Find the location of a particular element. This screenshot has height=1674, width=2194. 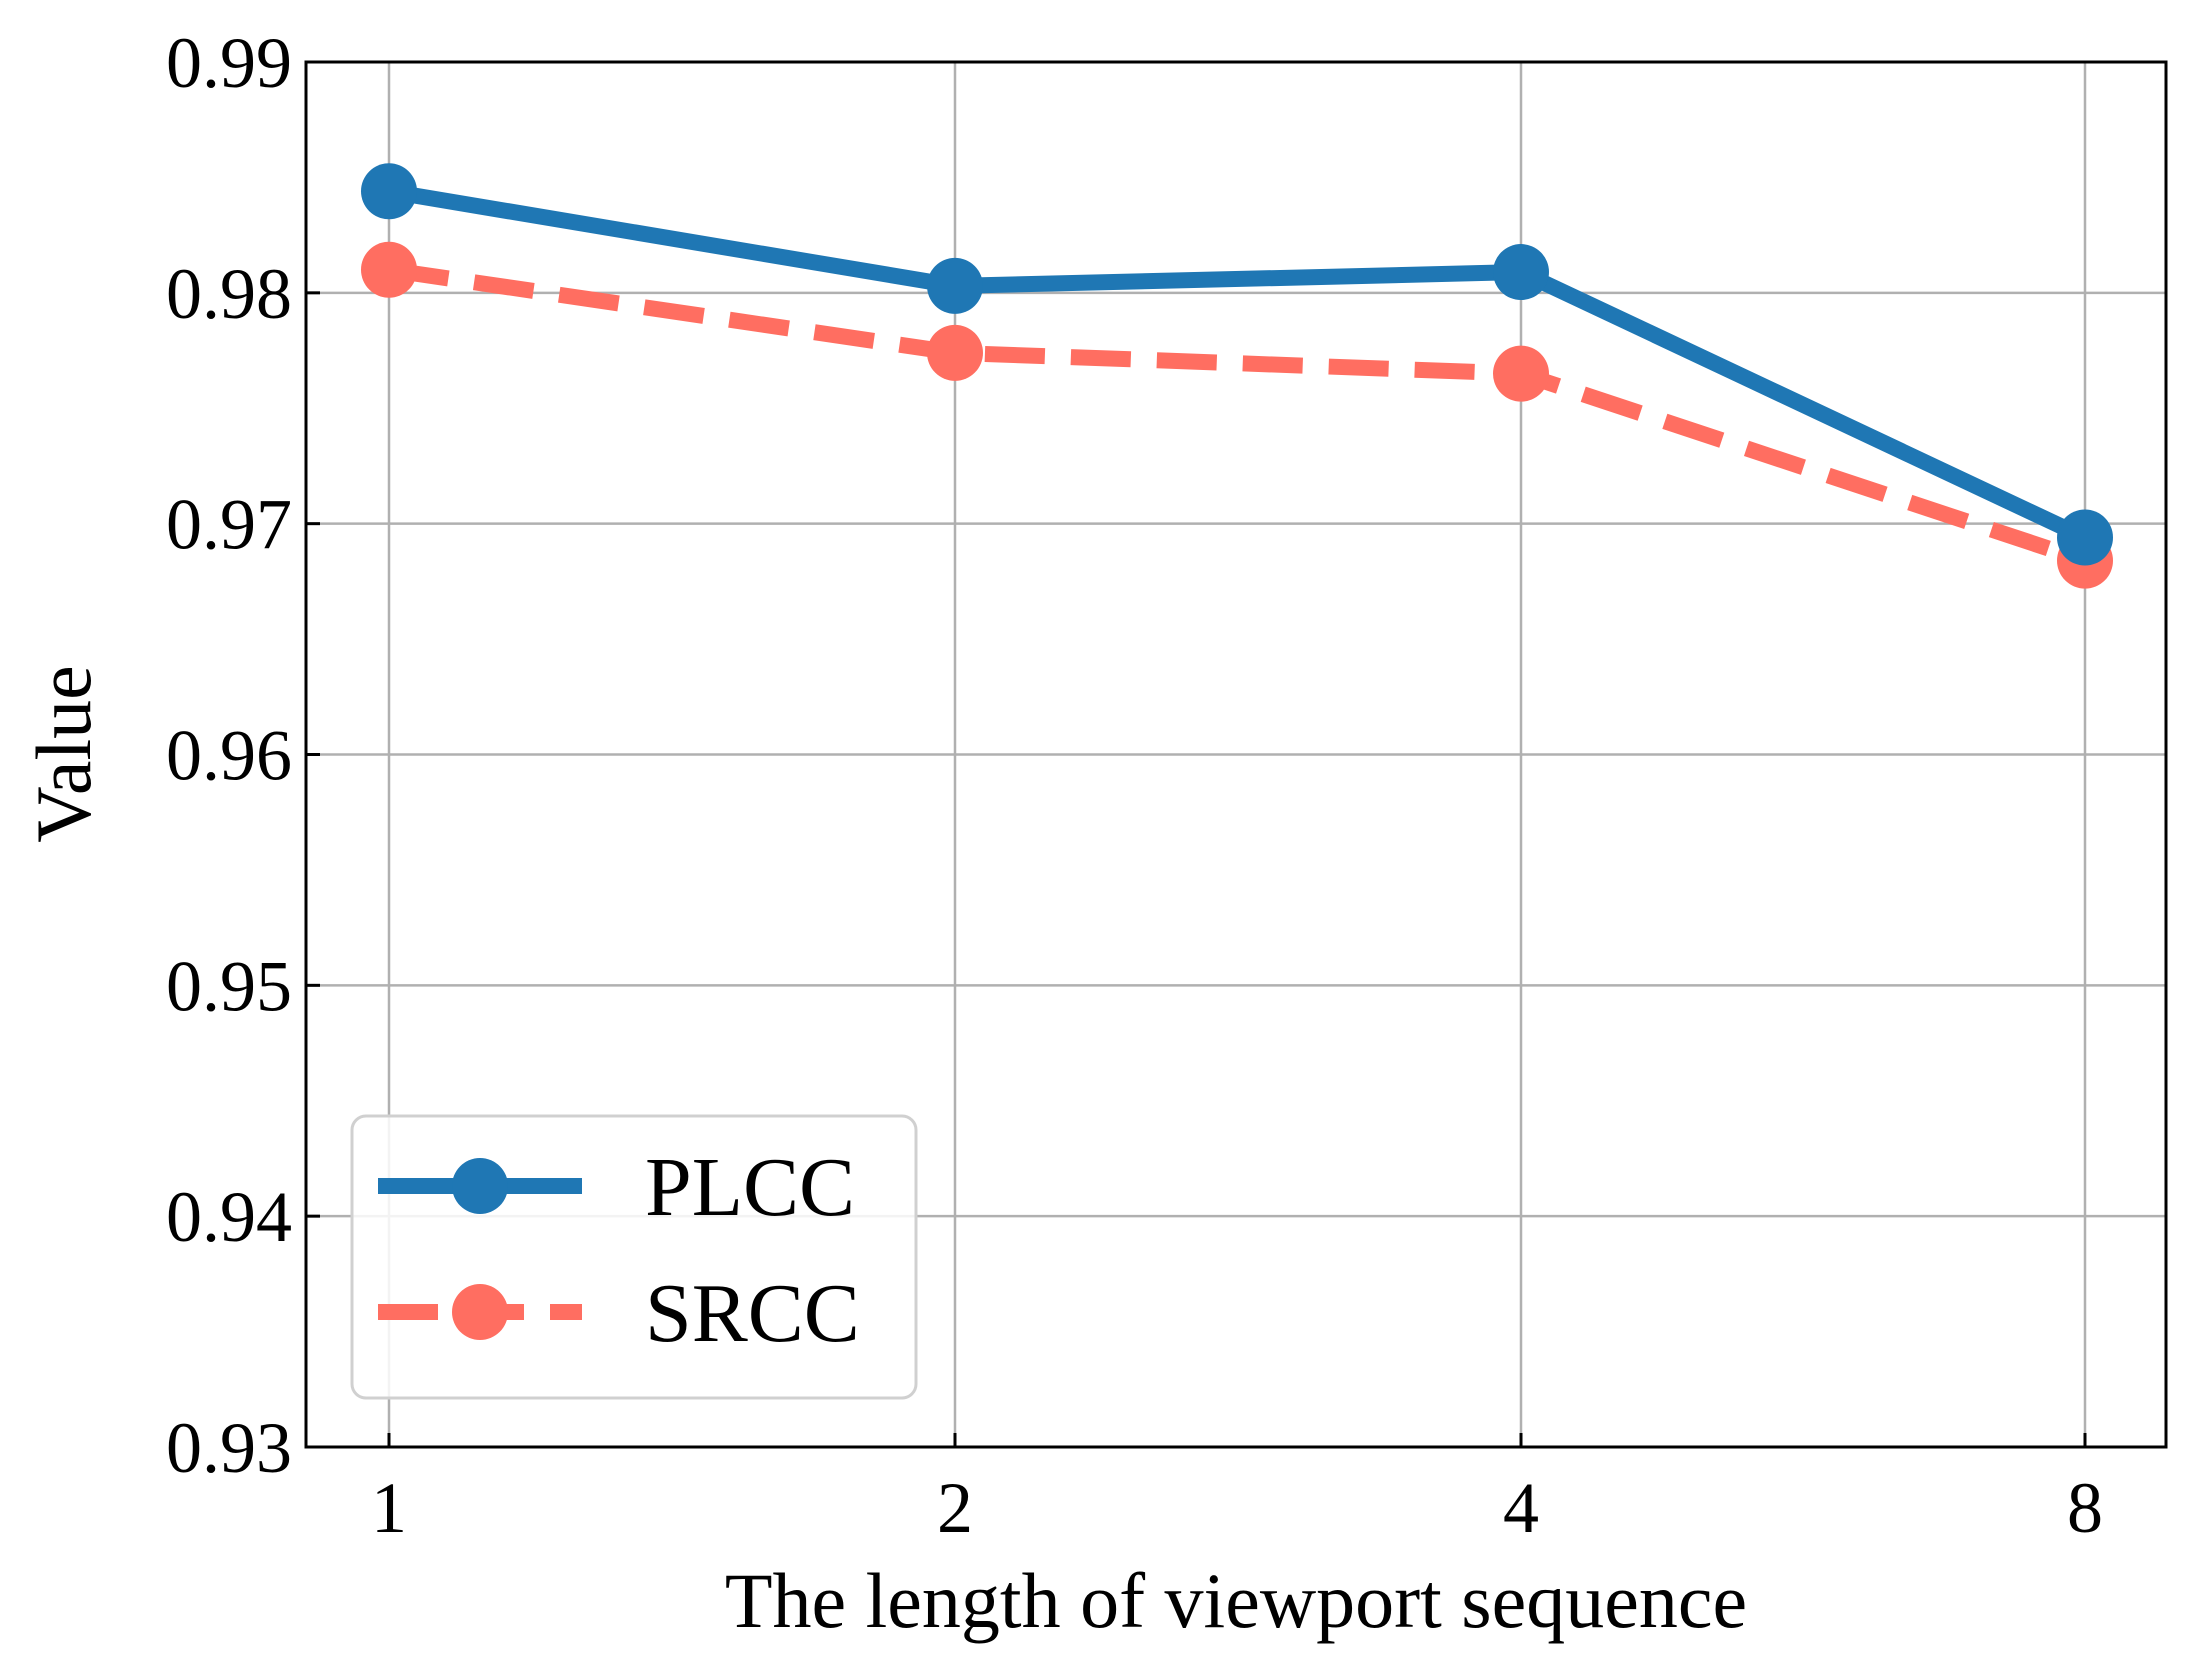

y-tick-label: 0.94 is located at coordinates (229, 1217).